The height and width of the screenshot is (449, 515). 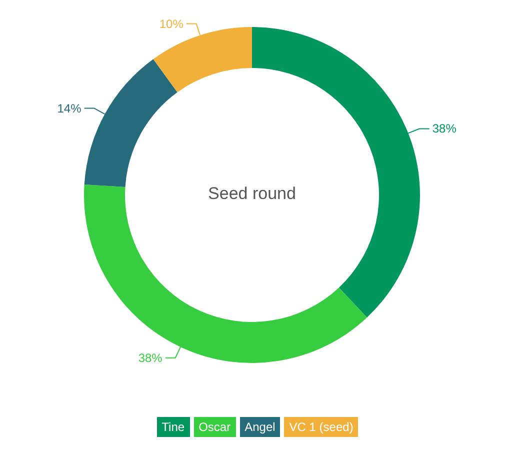 What do you see at coordinates (323, 427) in the screenshot?
I see `legend-label: VC 1 (seed)` at bounding box center [323, 427].